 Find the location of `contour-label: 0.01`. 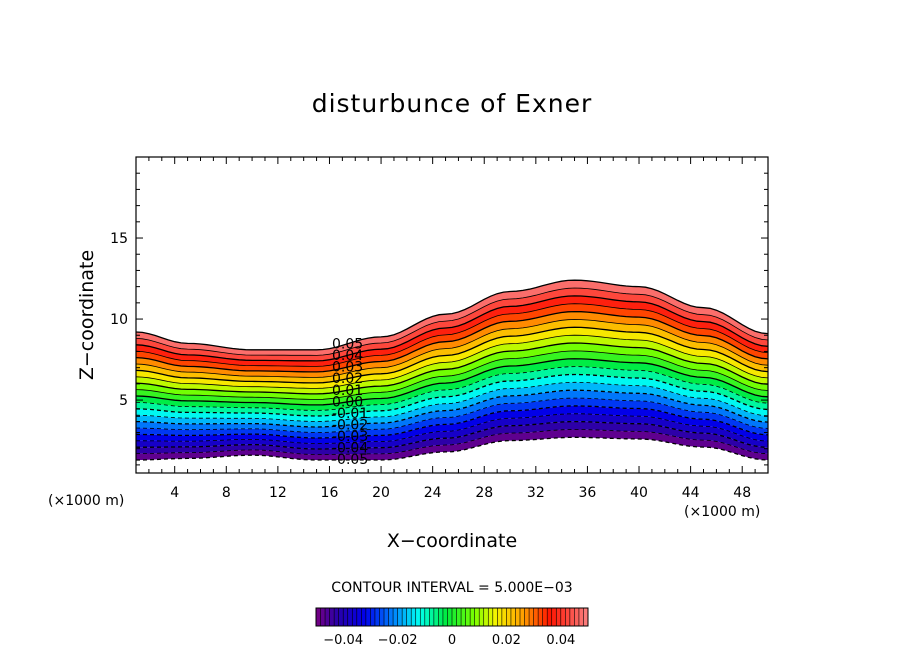

contour-label: 0.01 is located at coordinates (347, 391).